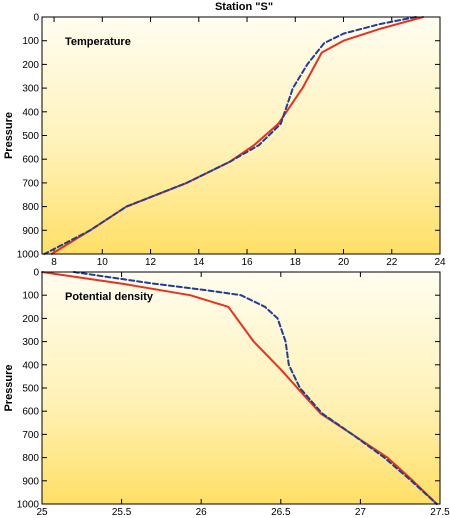 The image size is (450, 518). What do you see at coordinates (440, 262) in the screenshot?
I see `x-tick-label: 24` at bounding box center [440, 262].